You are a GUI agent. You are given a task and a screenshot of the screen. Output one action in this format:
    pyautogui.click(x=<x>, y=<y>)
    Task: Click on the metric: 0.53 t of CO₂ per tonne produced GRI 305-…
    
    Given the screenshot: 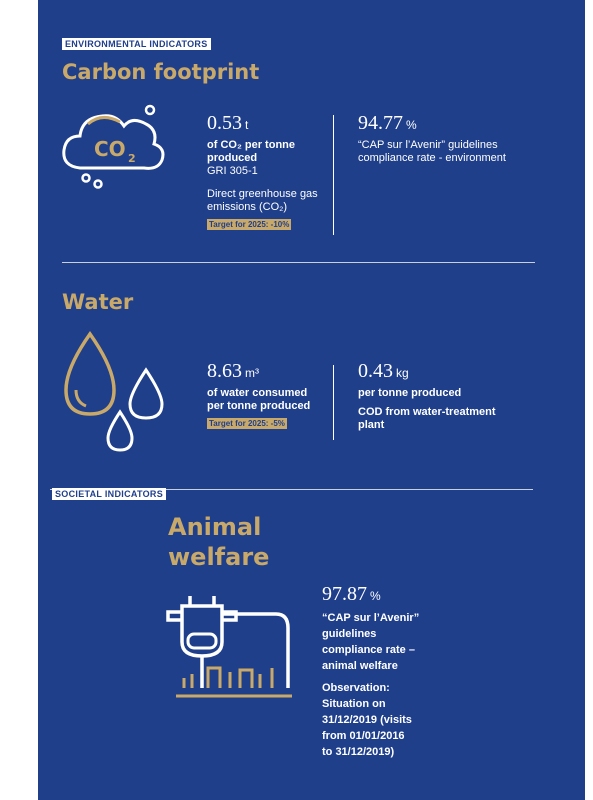 What is the action you would take?
    pyautogui.click(x=264, y=172)
    